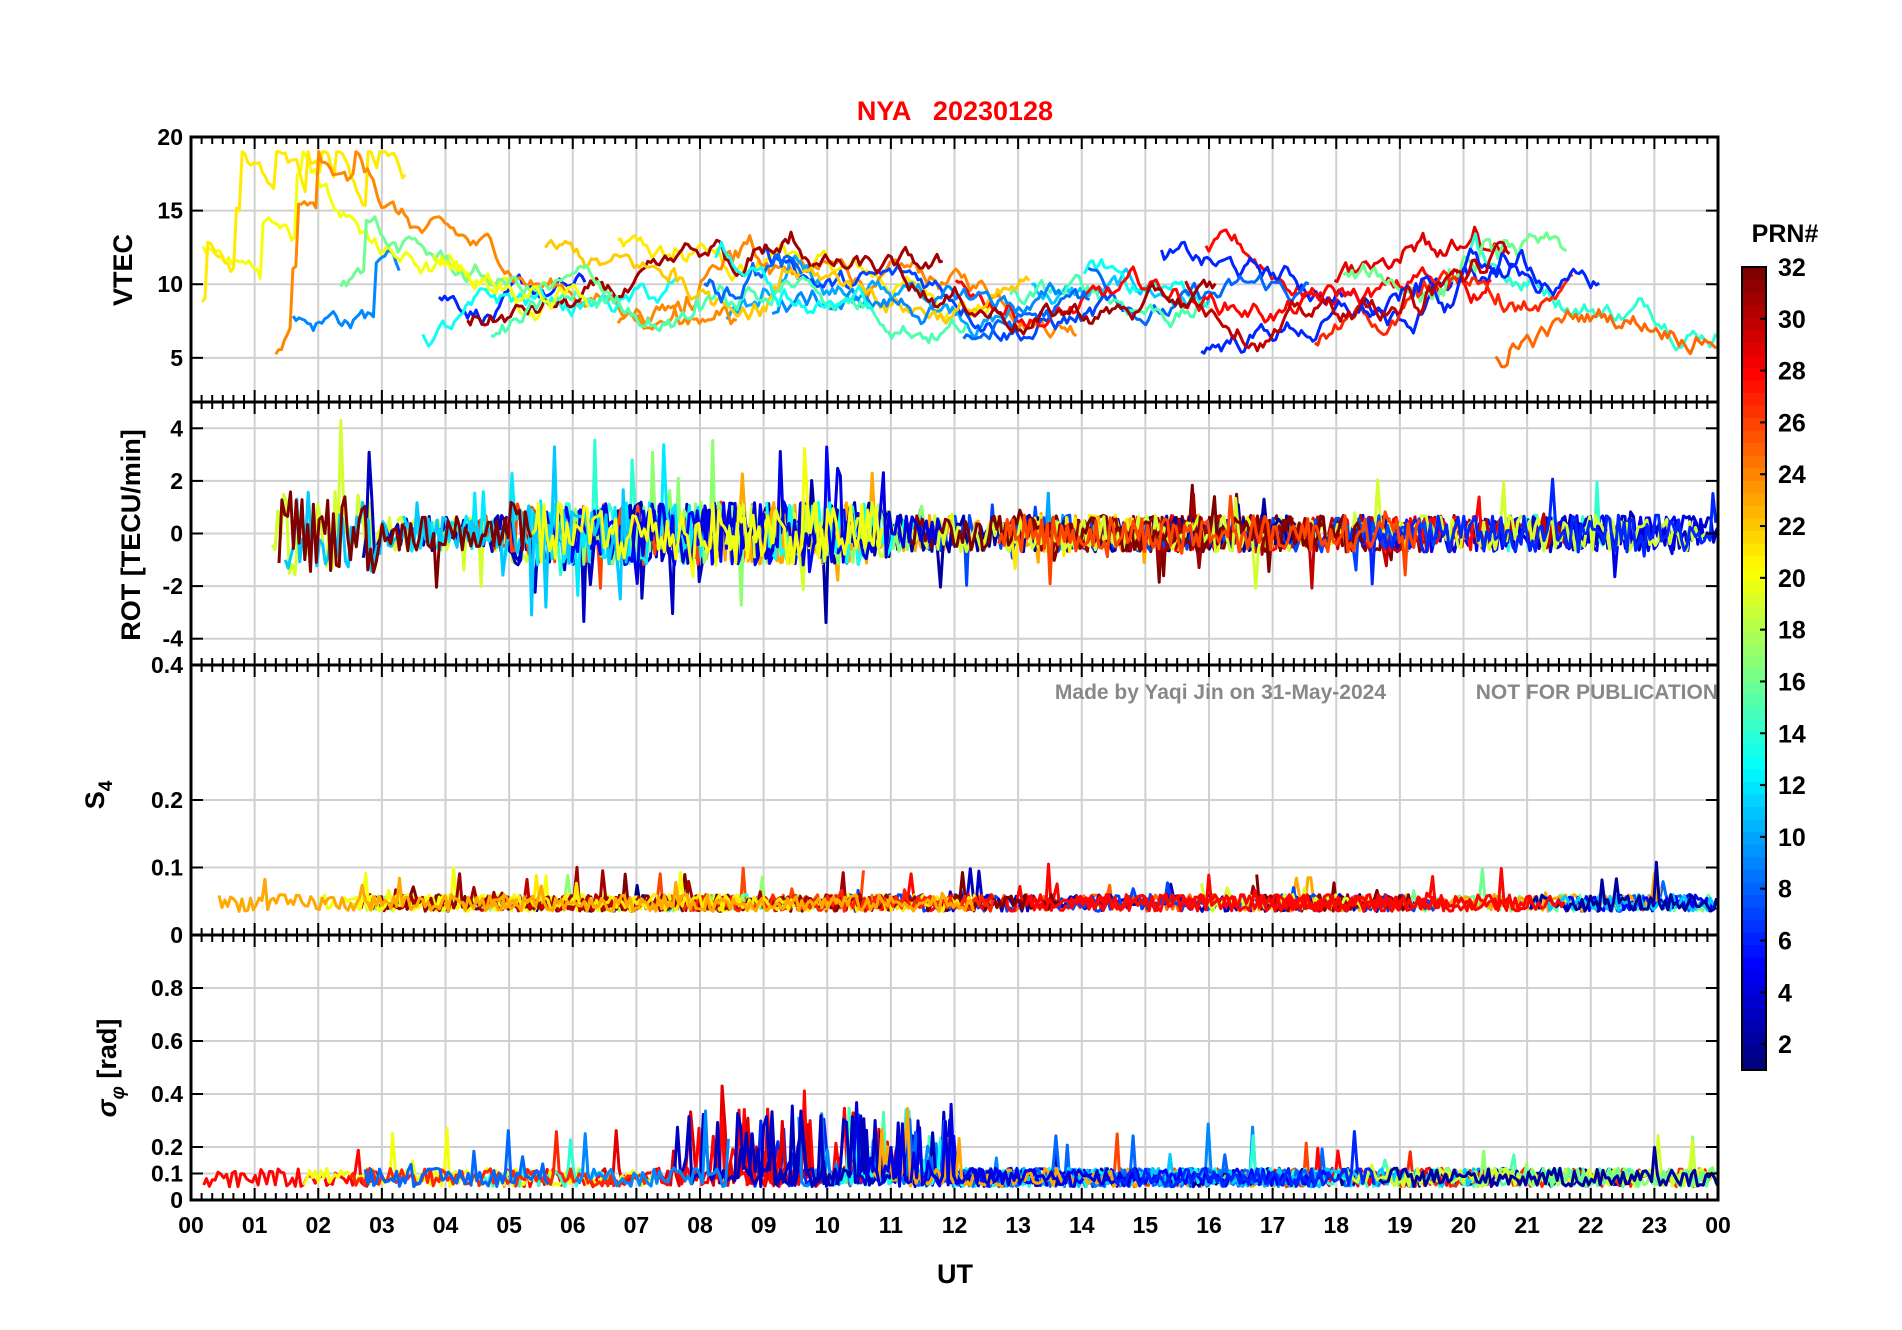 Image resolution: width=1902 pixels, height=1330 pixels. What do you see at coordinates (764, 1225) in the screenshot?
I see `x-tick-label: 09` at bounding box center [764, 1225].